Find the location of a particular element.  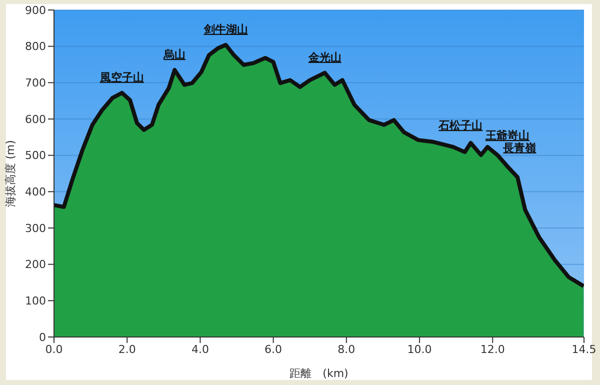

y-axis-title: 海拔高度 (m) is located at coordinates (10, 173).